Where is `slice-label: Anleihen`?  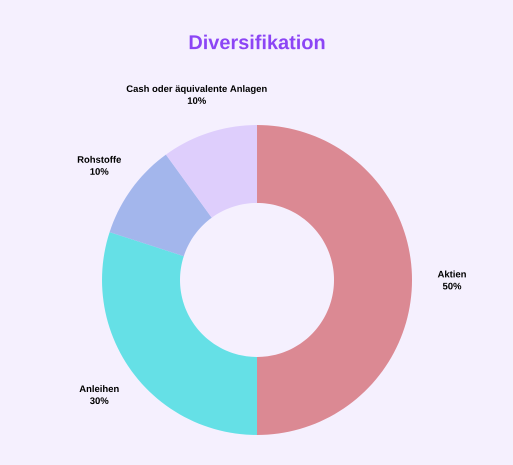
slice-label: Anleihen is located at coordinates (99, 388).